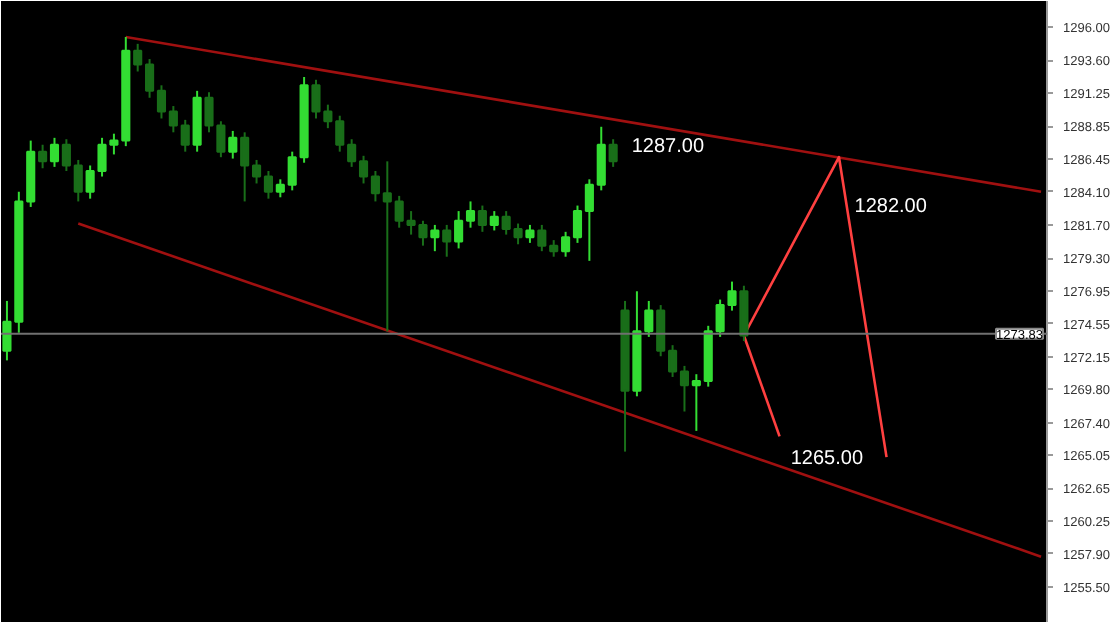  Describe the element at coordinates (891, 207) in the screenshot. I see `annotation: 1282.00` at that location.